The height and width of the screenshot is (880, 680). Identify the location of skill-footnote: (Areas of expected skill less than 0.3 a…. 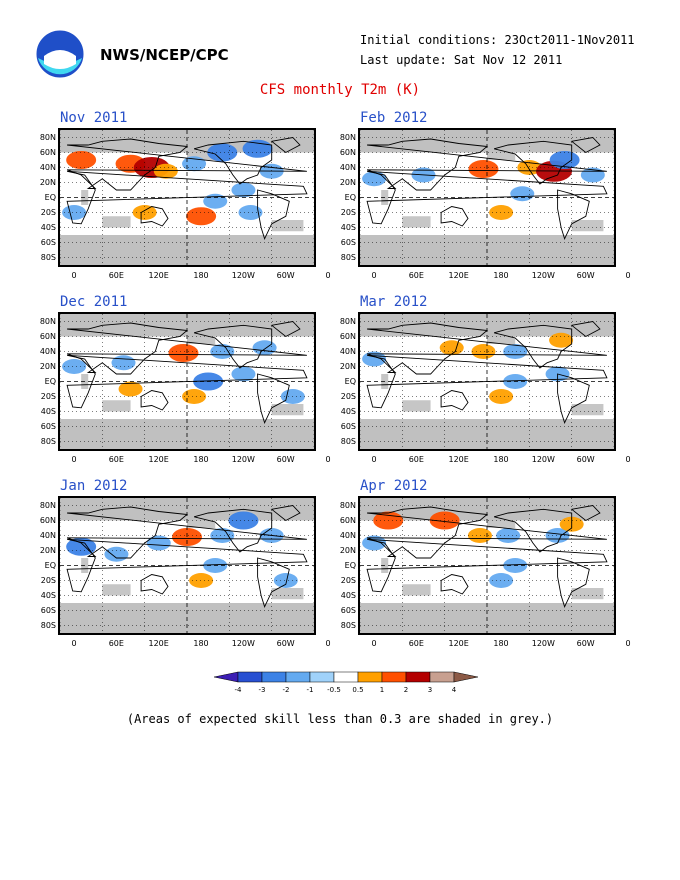
(340, 719).